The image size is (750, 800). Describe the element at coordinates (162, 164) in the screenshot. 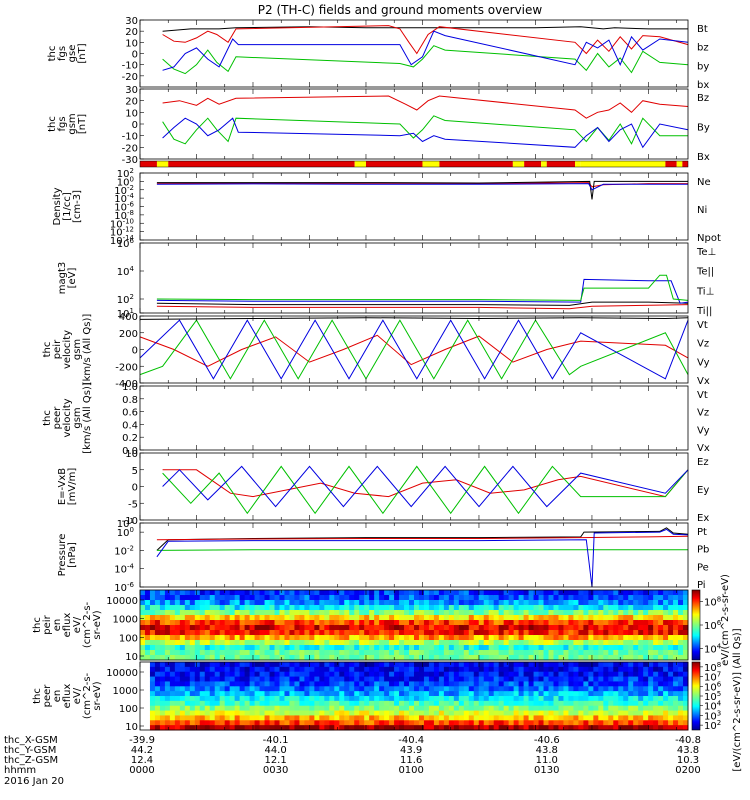

I see `mode-segment` at that location.